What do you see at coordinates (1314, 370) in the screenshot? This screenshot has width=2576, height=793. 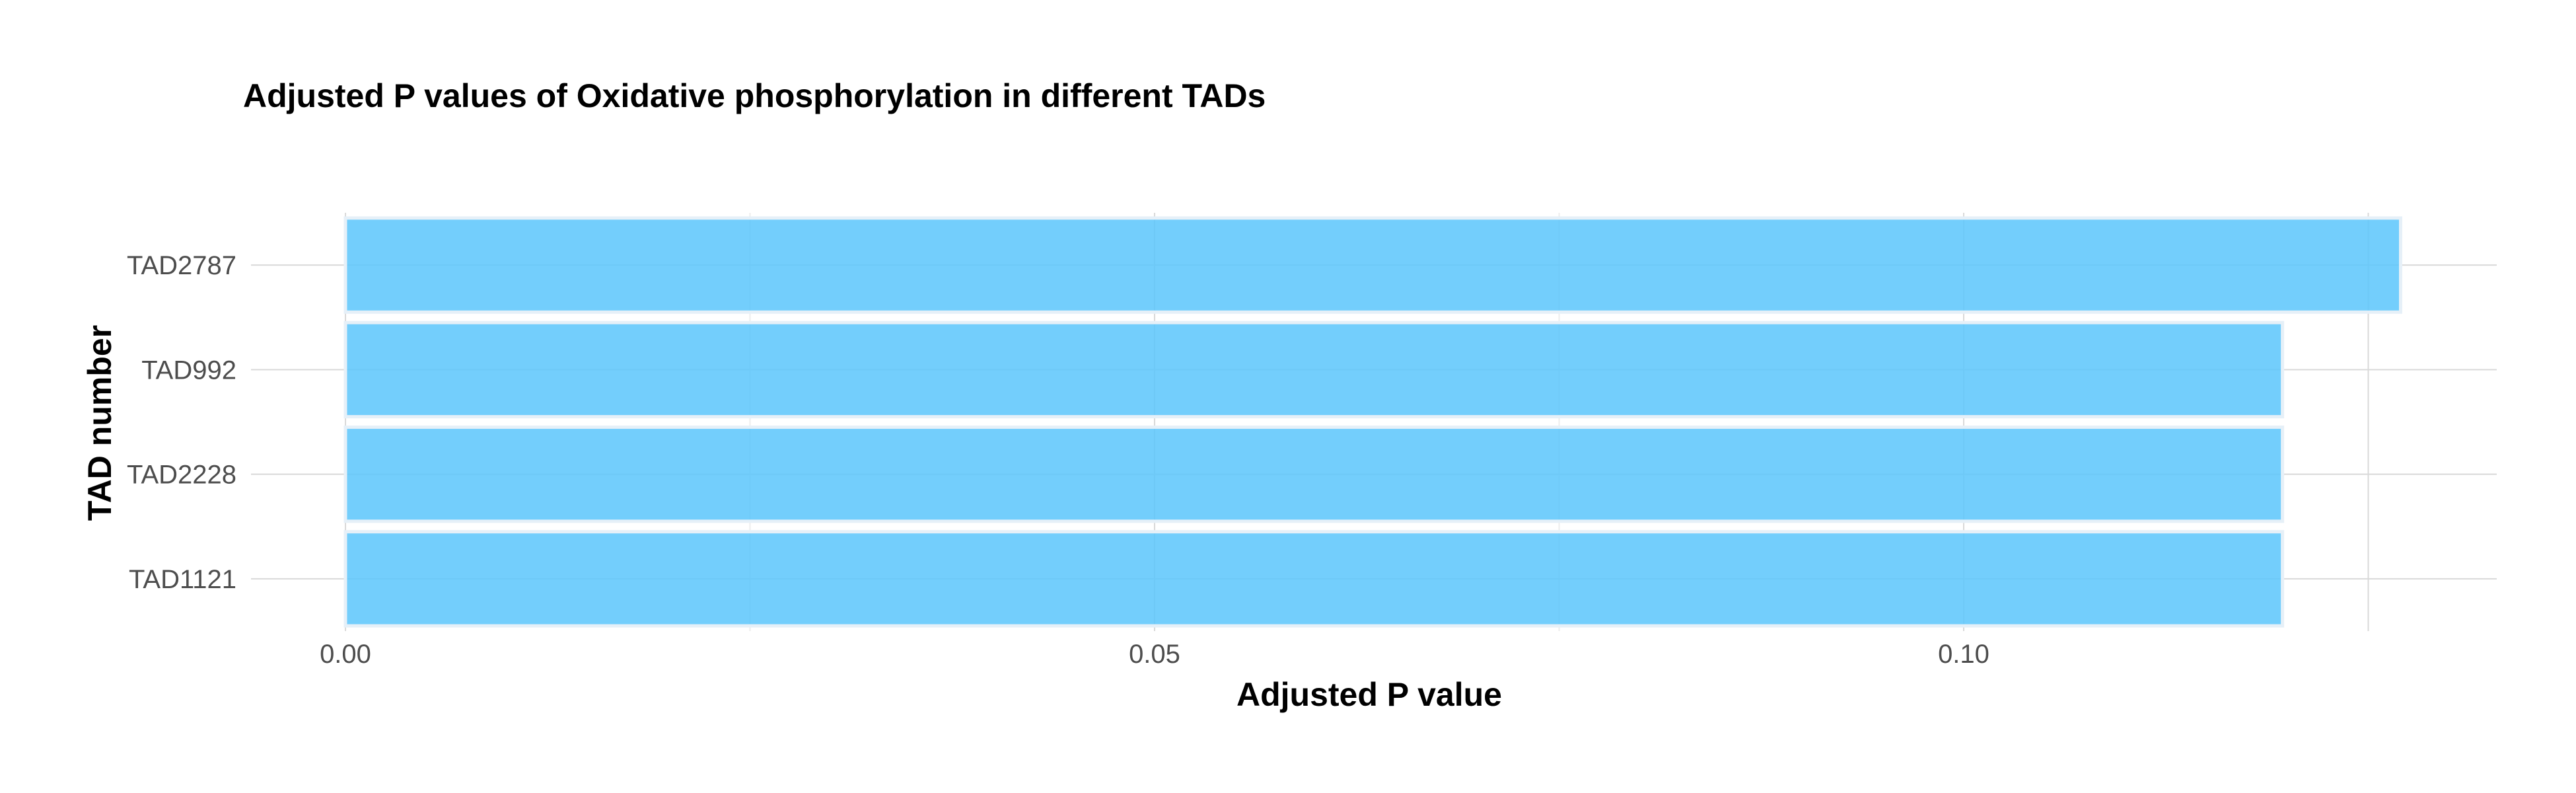 I see `bar-tad992` at bounding box center [1314, 370].